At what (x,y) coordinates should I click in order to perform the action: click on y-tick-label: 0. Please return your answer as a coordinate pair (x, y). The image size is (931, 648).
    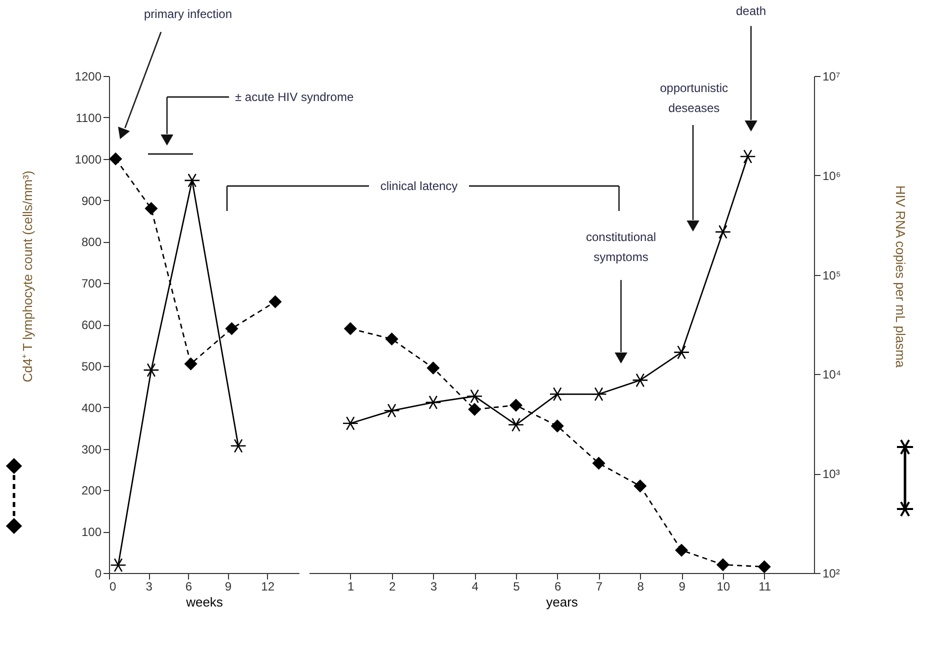
    Looking at the image, I should click on (98, 573).